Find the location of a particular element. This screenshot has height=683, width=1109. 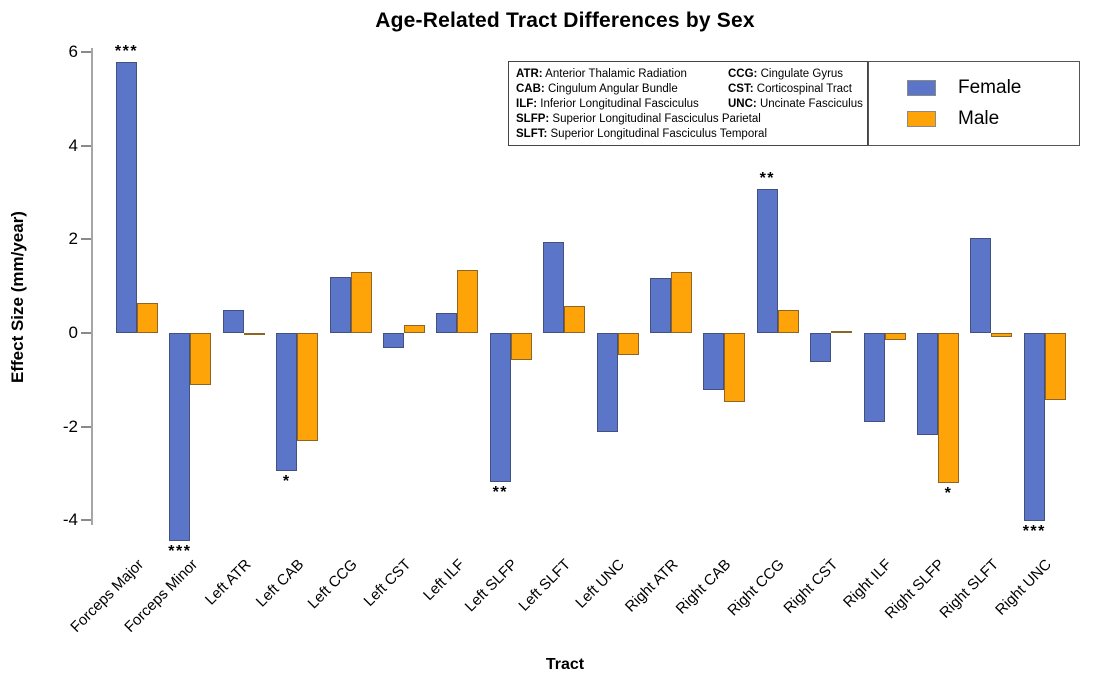

legend-item-female: Female is located at coordinates (993, 88).